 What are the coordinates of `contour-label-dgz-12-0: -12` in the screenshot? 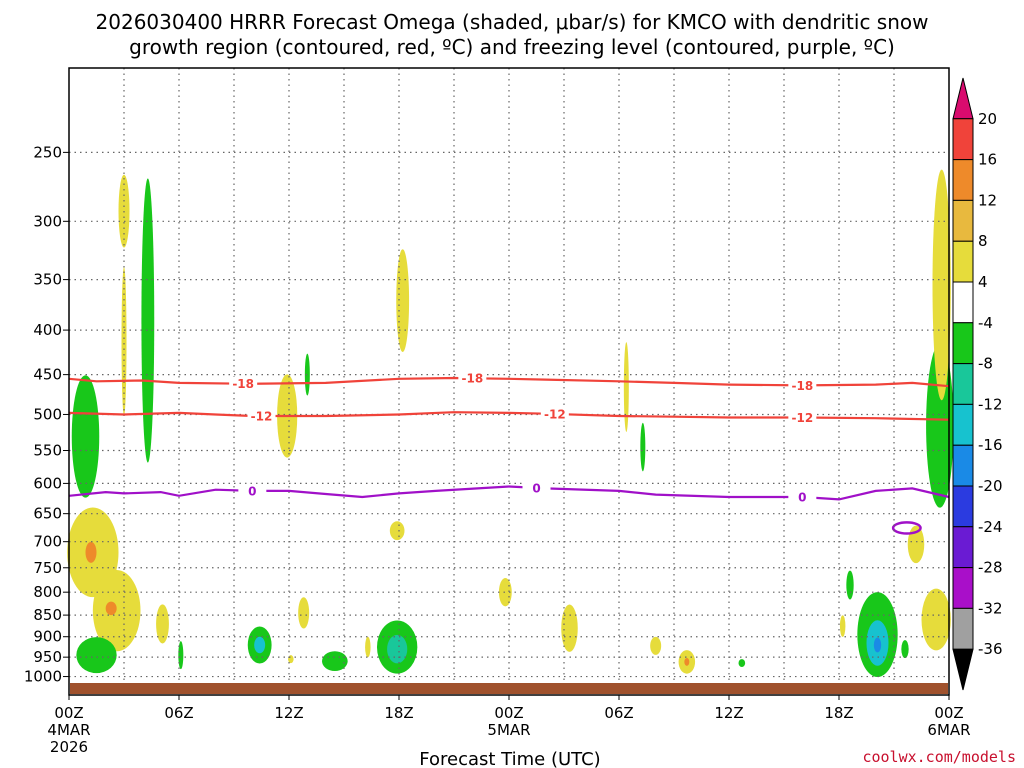 It's located at (262, 416).